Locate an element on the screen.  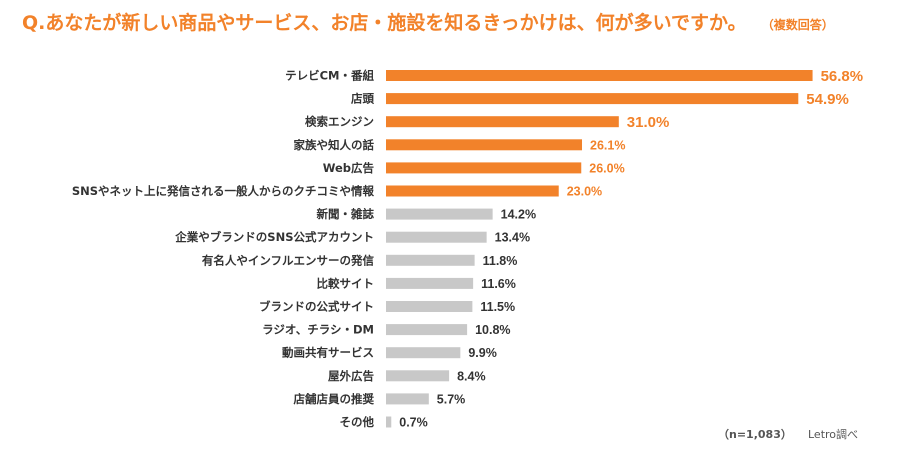
category-label: 企業やブランドのSNS公式アカウント is located at coordinates (274, 237).